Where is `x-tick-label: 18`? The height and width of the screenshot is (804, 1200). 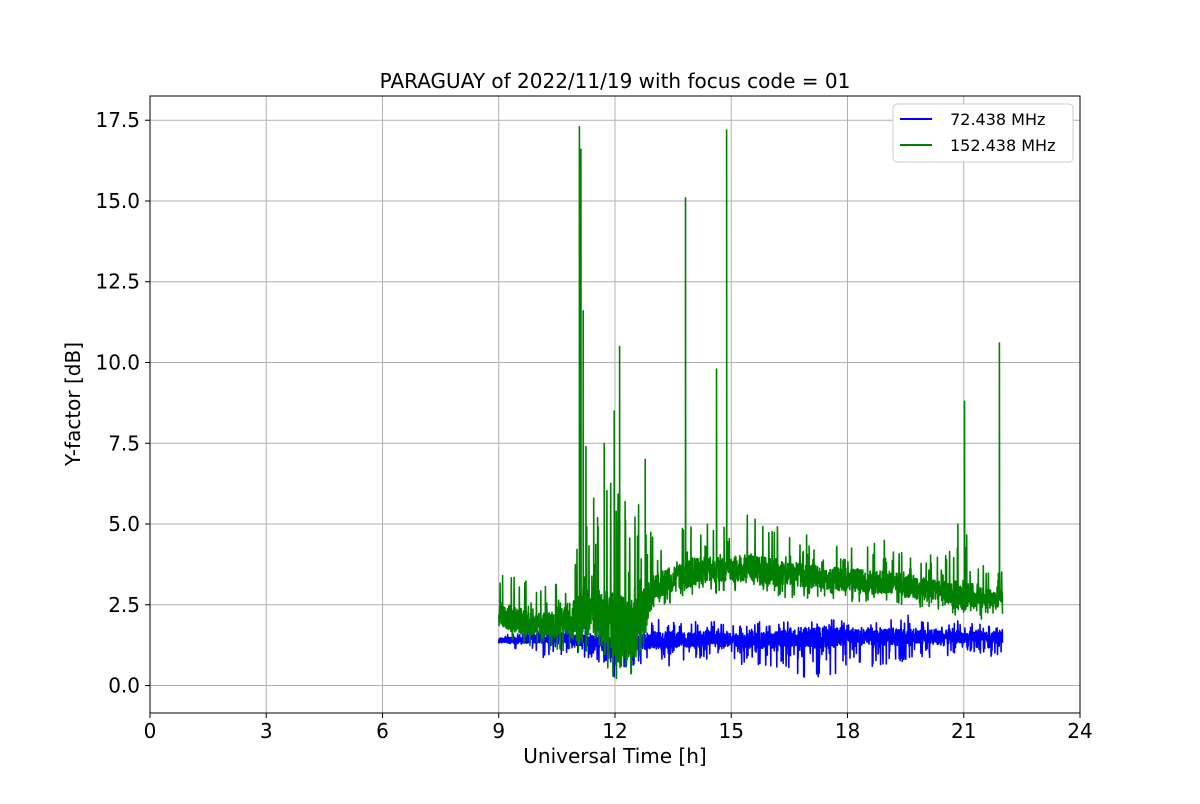 x-tick-label: 18 is located at coordinates (847, 731).